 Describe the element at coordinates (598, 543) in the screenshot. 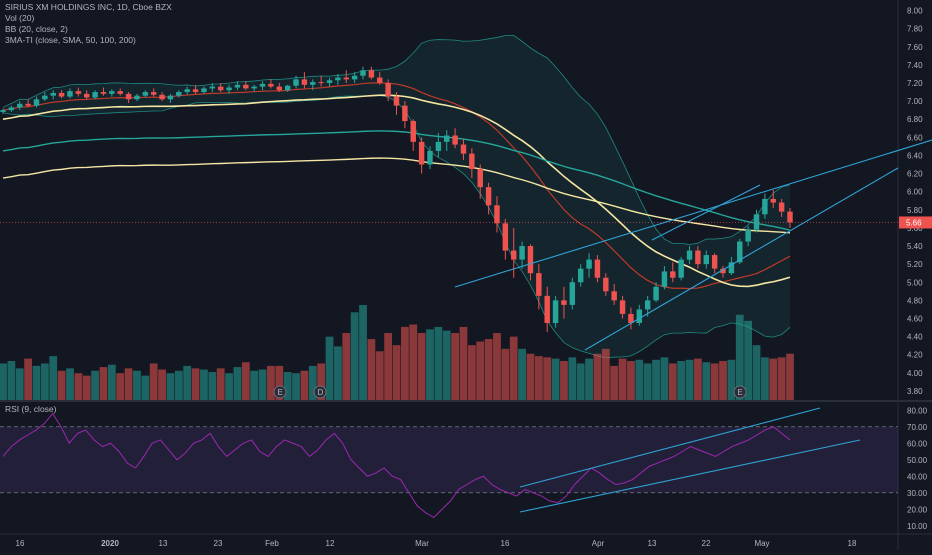

I see `time-tick-label: Apr` at that location.